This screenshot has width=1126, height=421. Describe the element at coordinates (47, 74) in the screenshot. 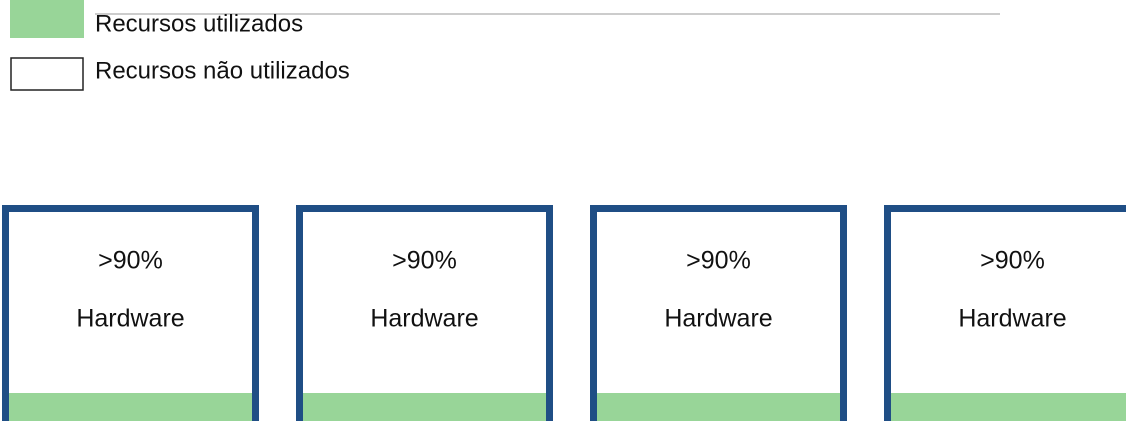

I see `legend-swatch-unused` at that location.